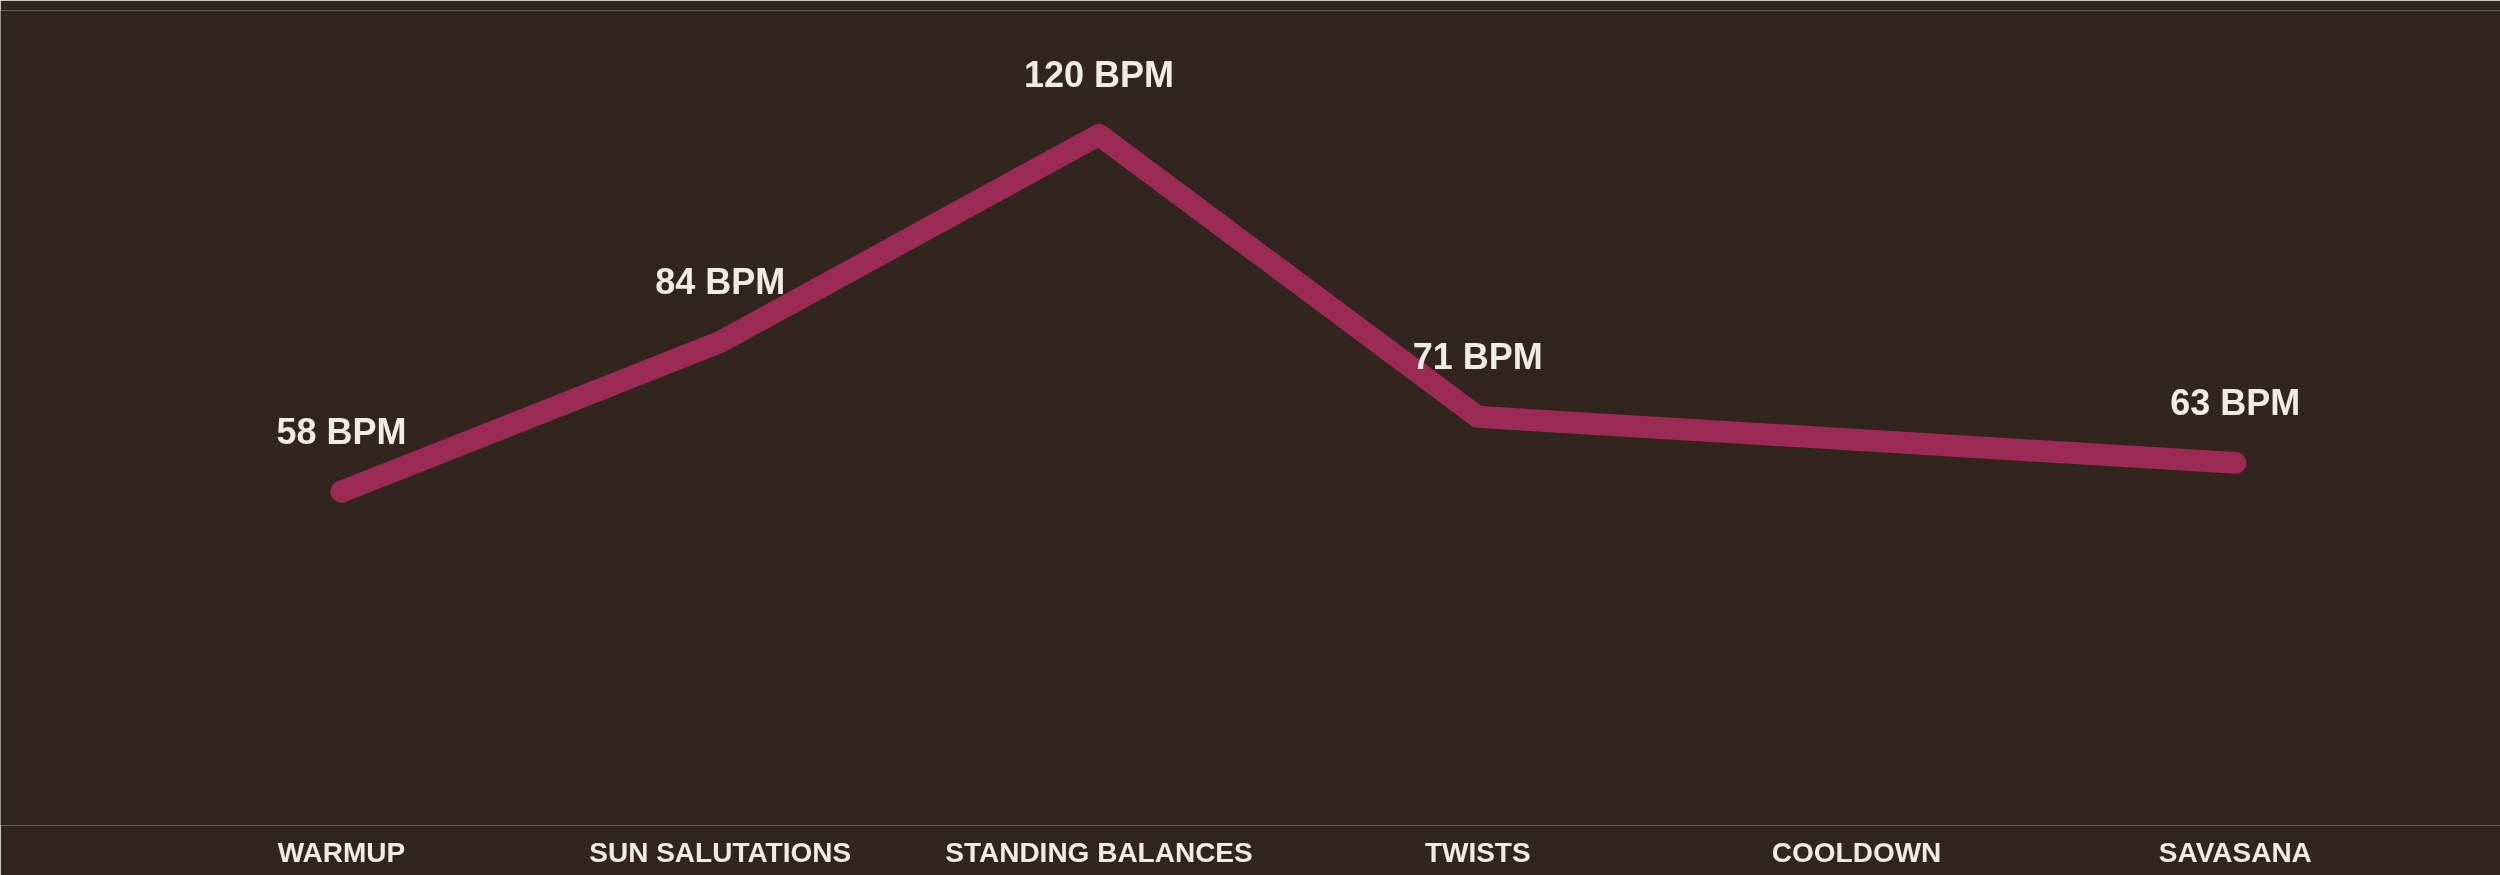 The height and width of the screenshot is (875, 2500). I want to click on x-tick-label: WARMUP, so click(341, 852).